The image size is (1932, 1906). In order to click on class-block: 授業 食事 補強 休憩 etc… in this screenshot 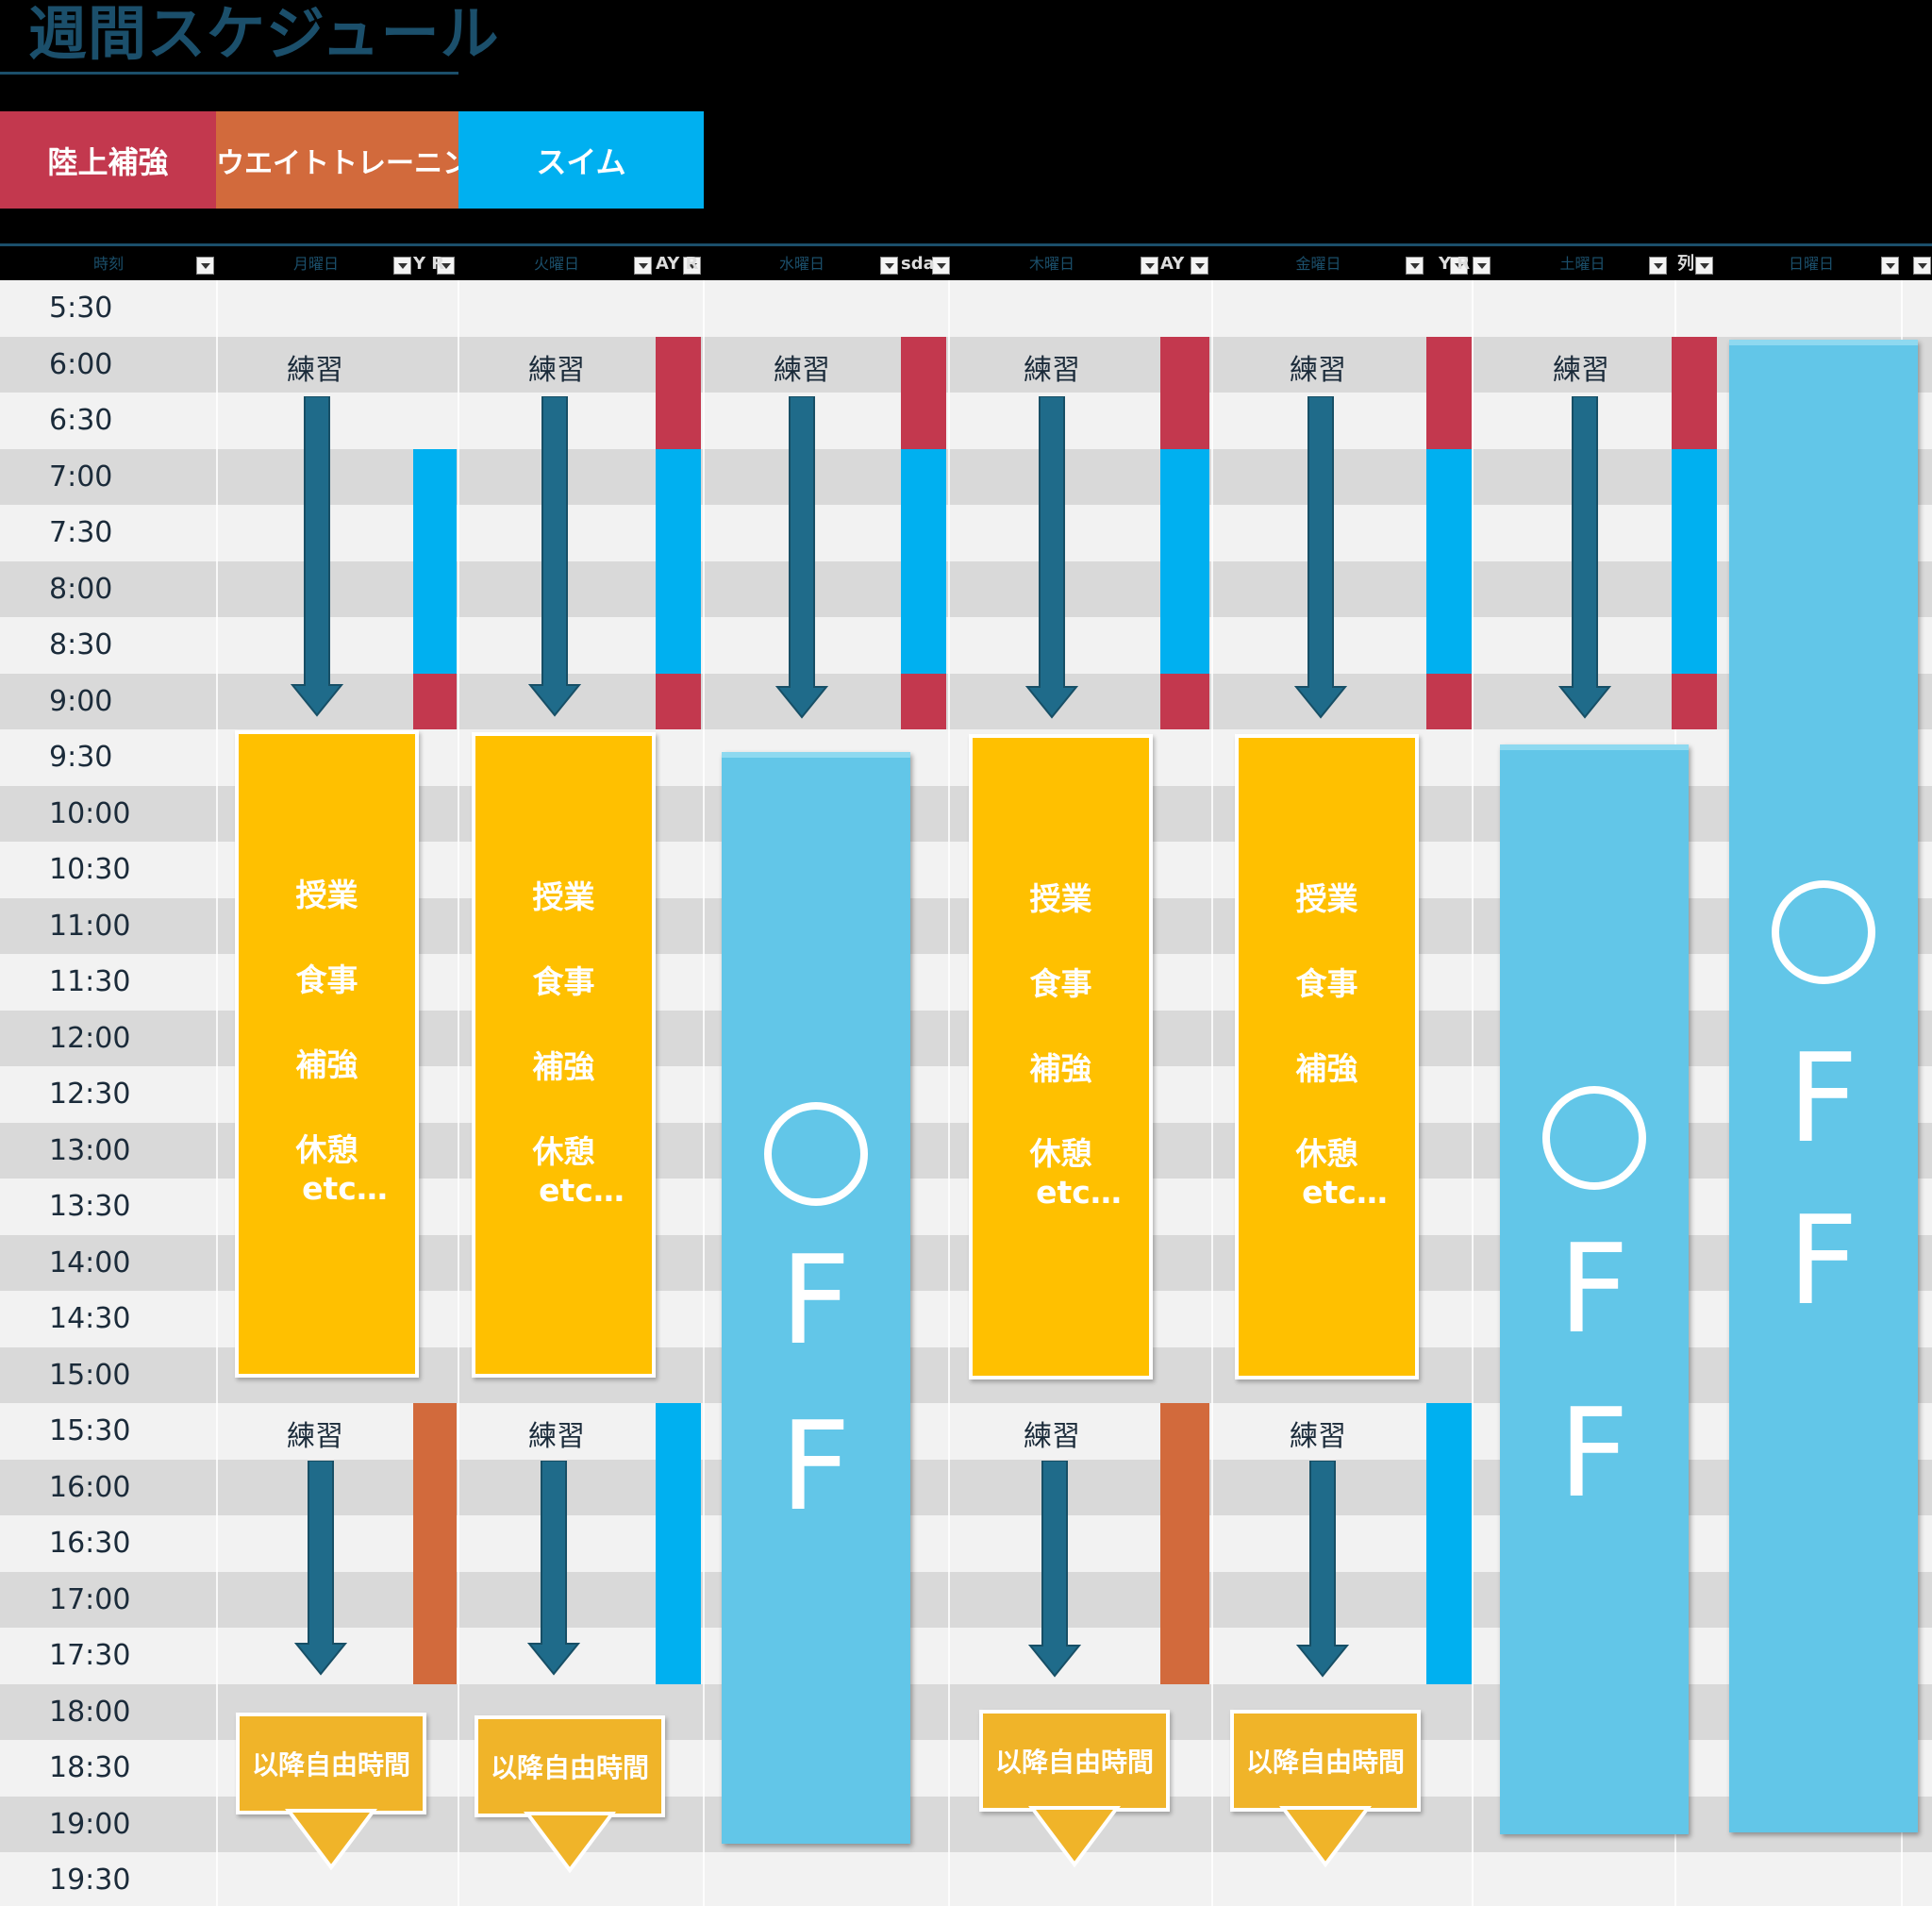, I will do `click(1327, 1056)`.